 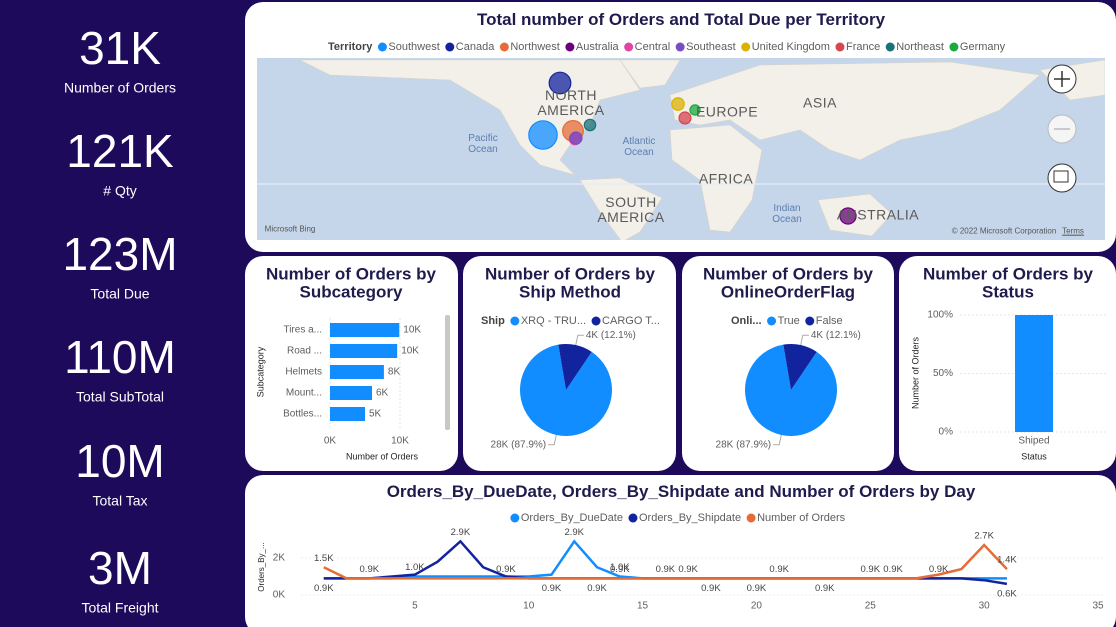 What do you see at coordinates (375, 414) in the screenshot?
I see `value-label: 5K` at bounding box center [375, 414].